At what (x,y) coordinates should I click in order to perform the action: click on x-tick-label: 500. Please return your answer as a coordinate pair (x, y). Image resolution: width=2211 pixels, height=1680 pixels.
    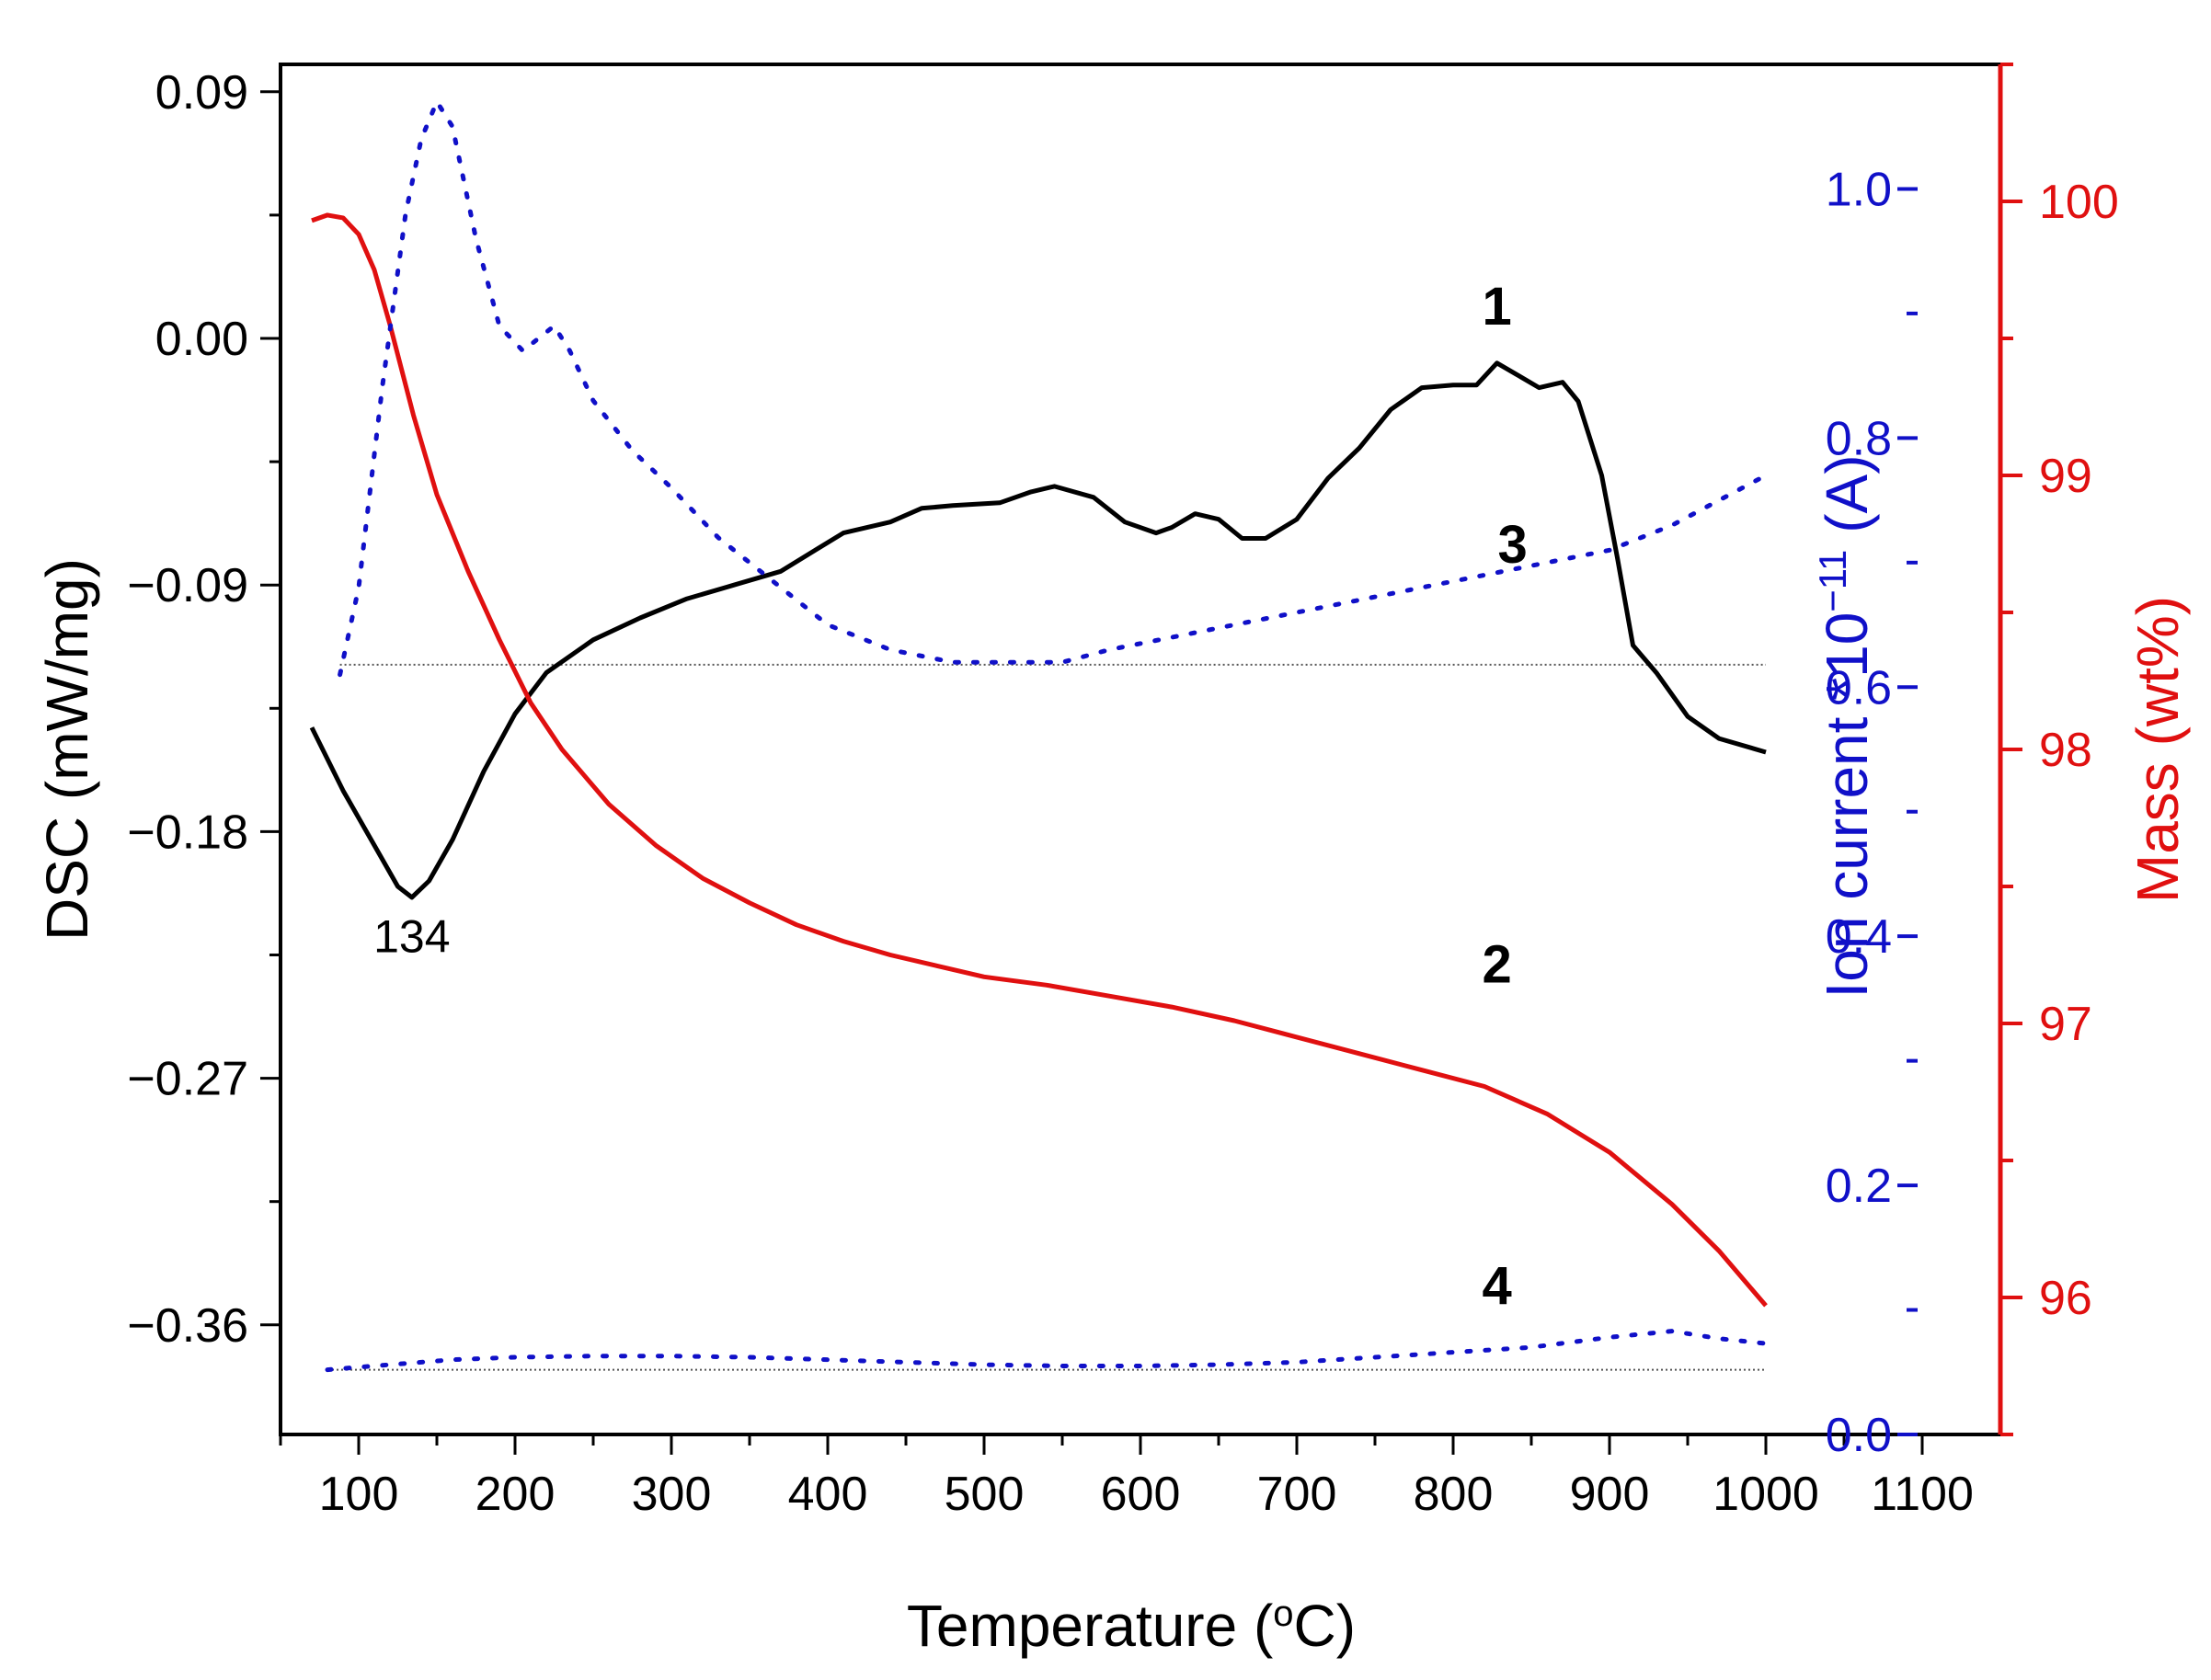
    Looking at the image, I should click on (985, 1494).